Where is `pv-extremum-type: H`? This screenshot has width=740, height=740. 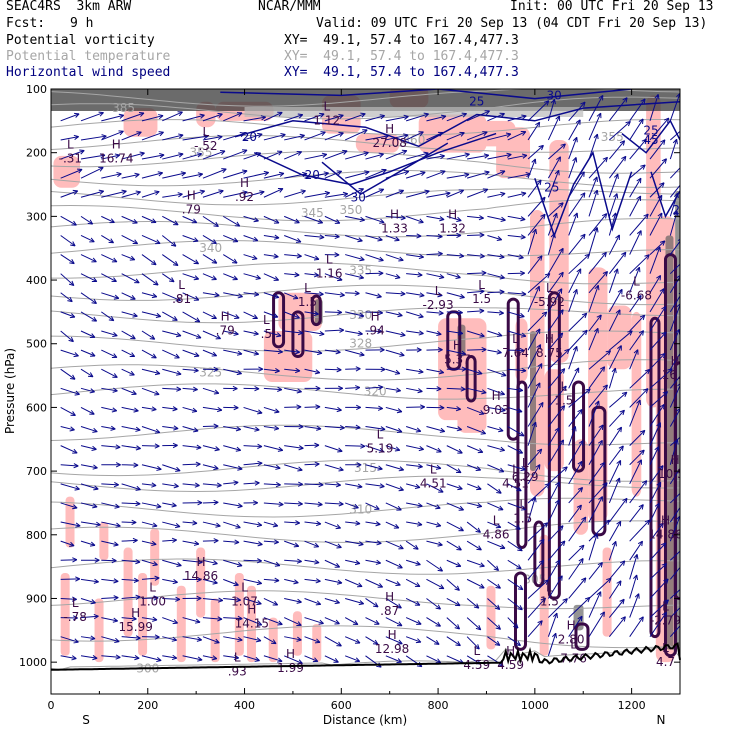
pv-extremum-type: H is located at coordinates (496, 396).